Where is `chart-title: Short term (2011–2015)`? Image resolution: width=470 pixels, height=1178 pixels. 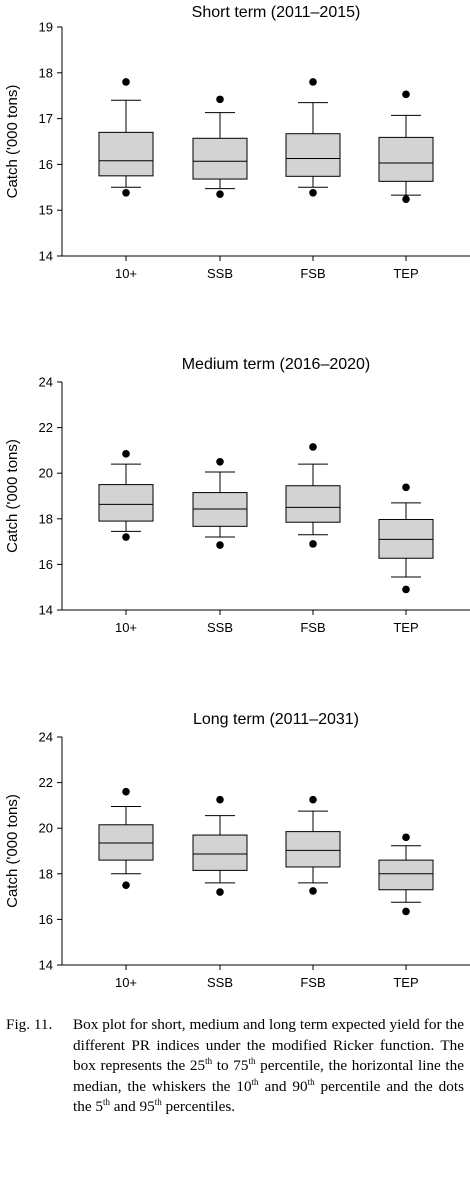
chart-title: Short term (2011–2015) is located at coordinates (276, 12).